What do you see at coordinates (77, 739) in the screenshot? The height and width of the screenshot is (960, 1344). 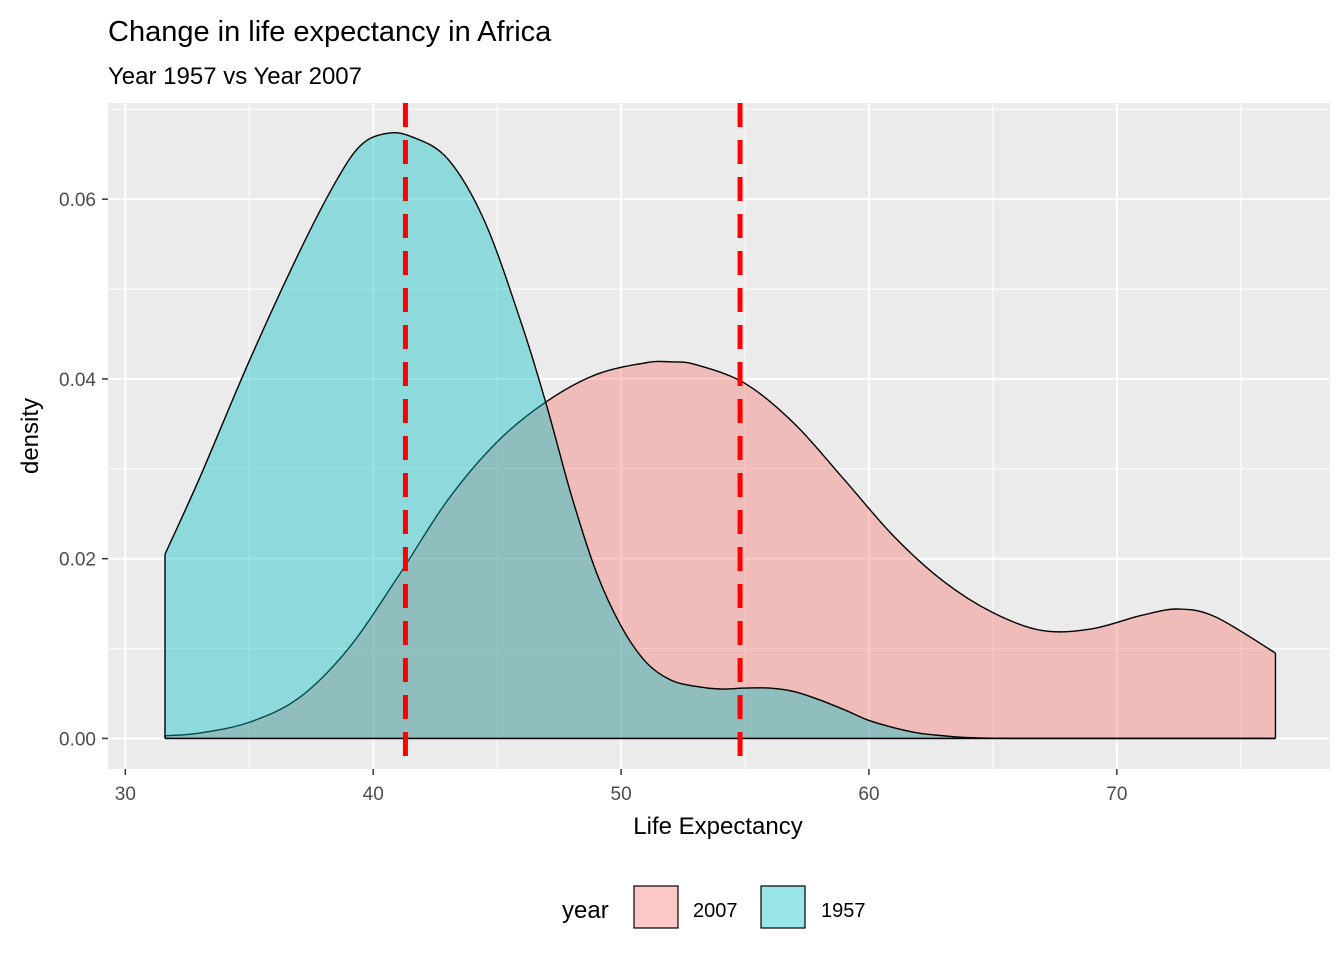 I see `y-tick-label: 0.00` at bounding box center [77, 739].